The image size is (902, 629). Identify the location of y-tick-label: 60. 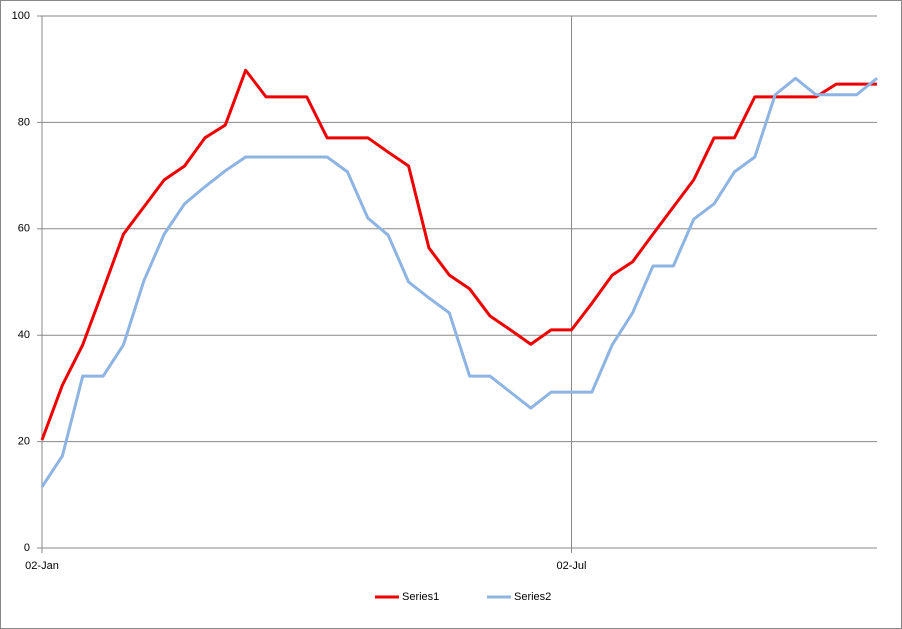
(24, 229).